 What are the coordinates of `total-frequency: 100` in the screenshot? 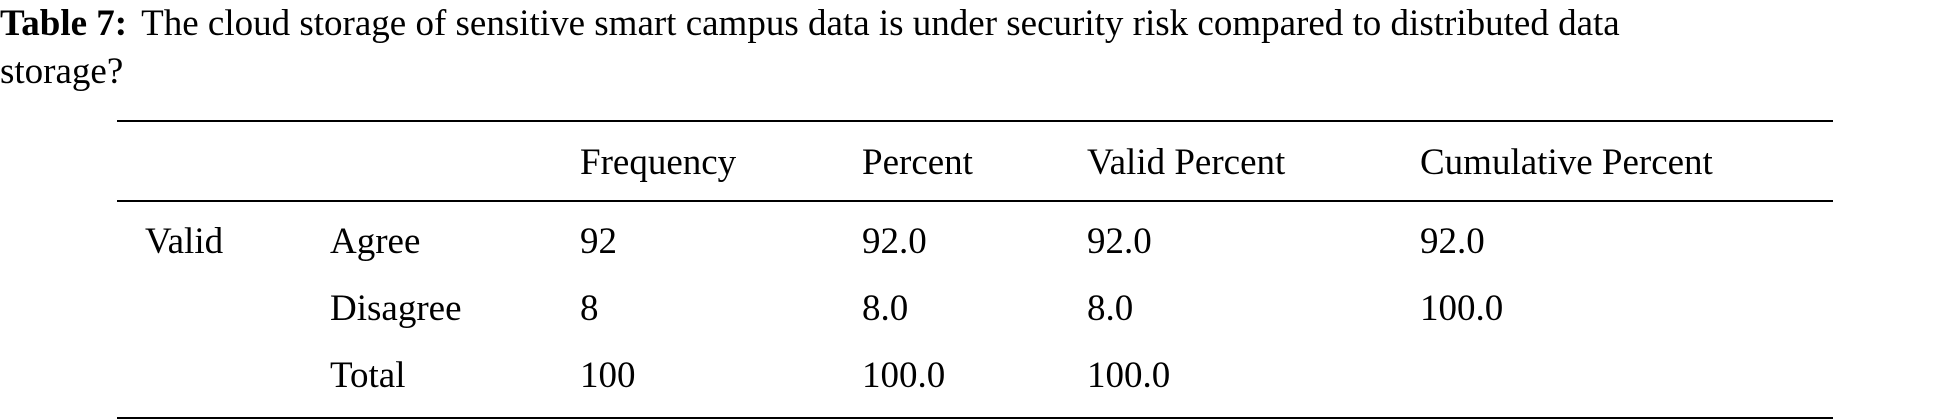 It's located at (608, 375).